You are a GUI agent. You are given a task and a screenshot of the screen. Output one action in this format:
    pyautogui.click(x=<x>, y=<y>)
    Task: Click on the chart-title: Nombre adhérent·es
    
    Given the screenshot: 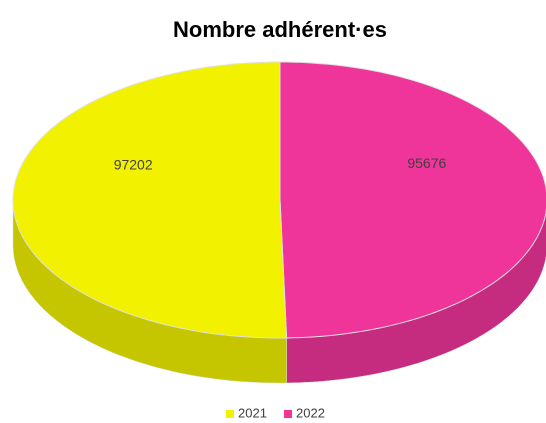 What is the action you would take?
    pyautogui.click(x=280, y=29)
    